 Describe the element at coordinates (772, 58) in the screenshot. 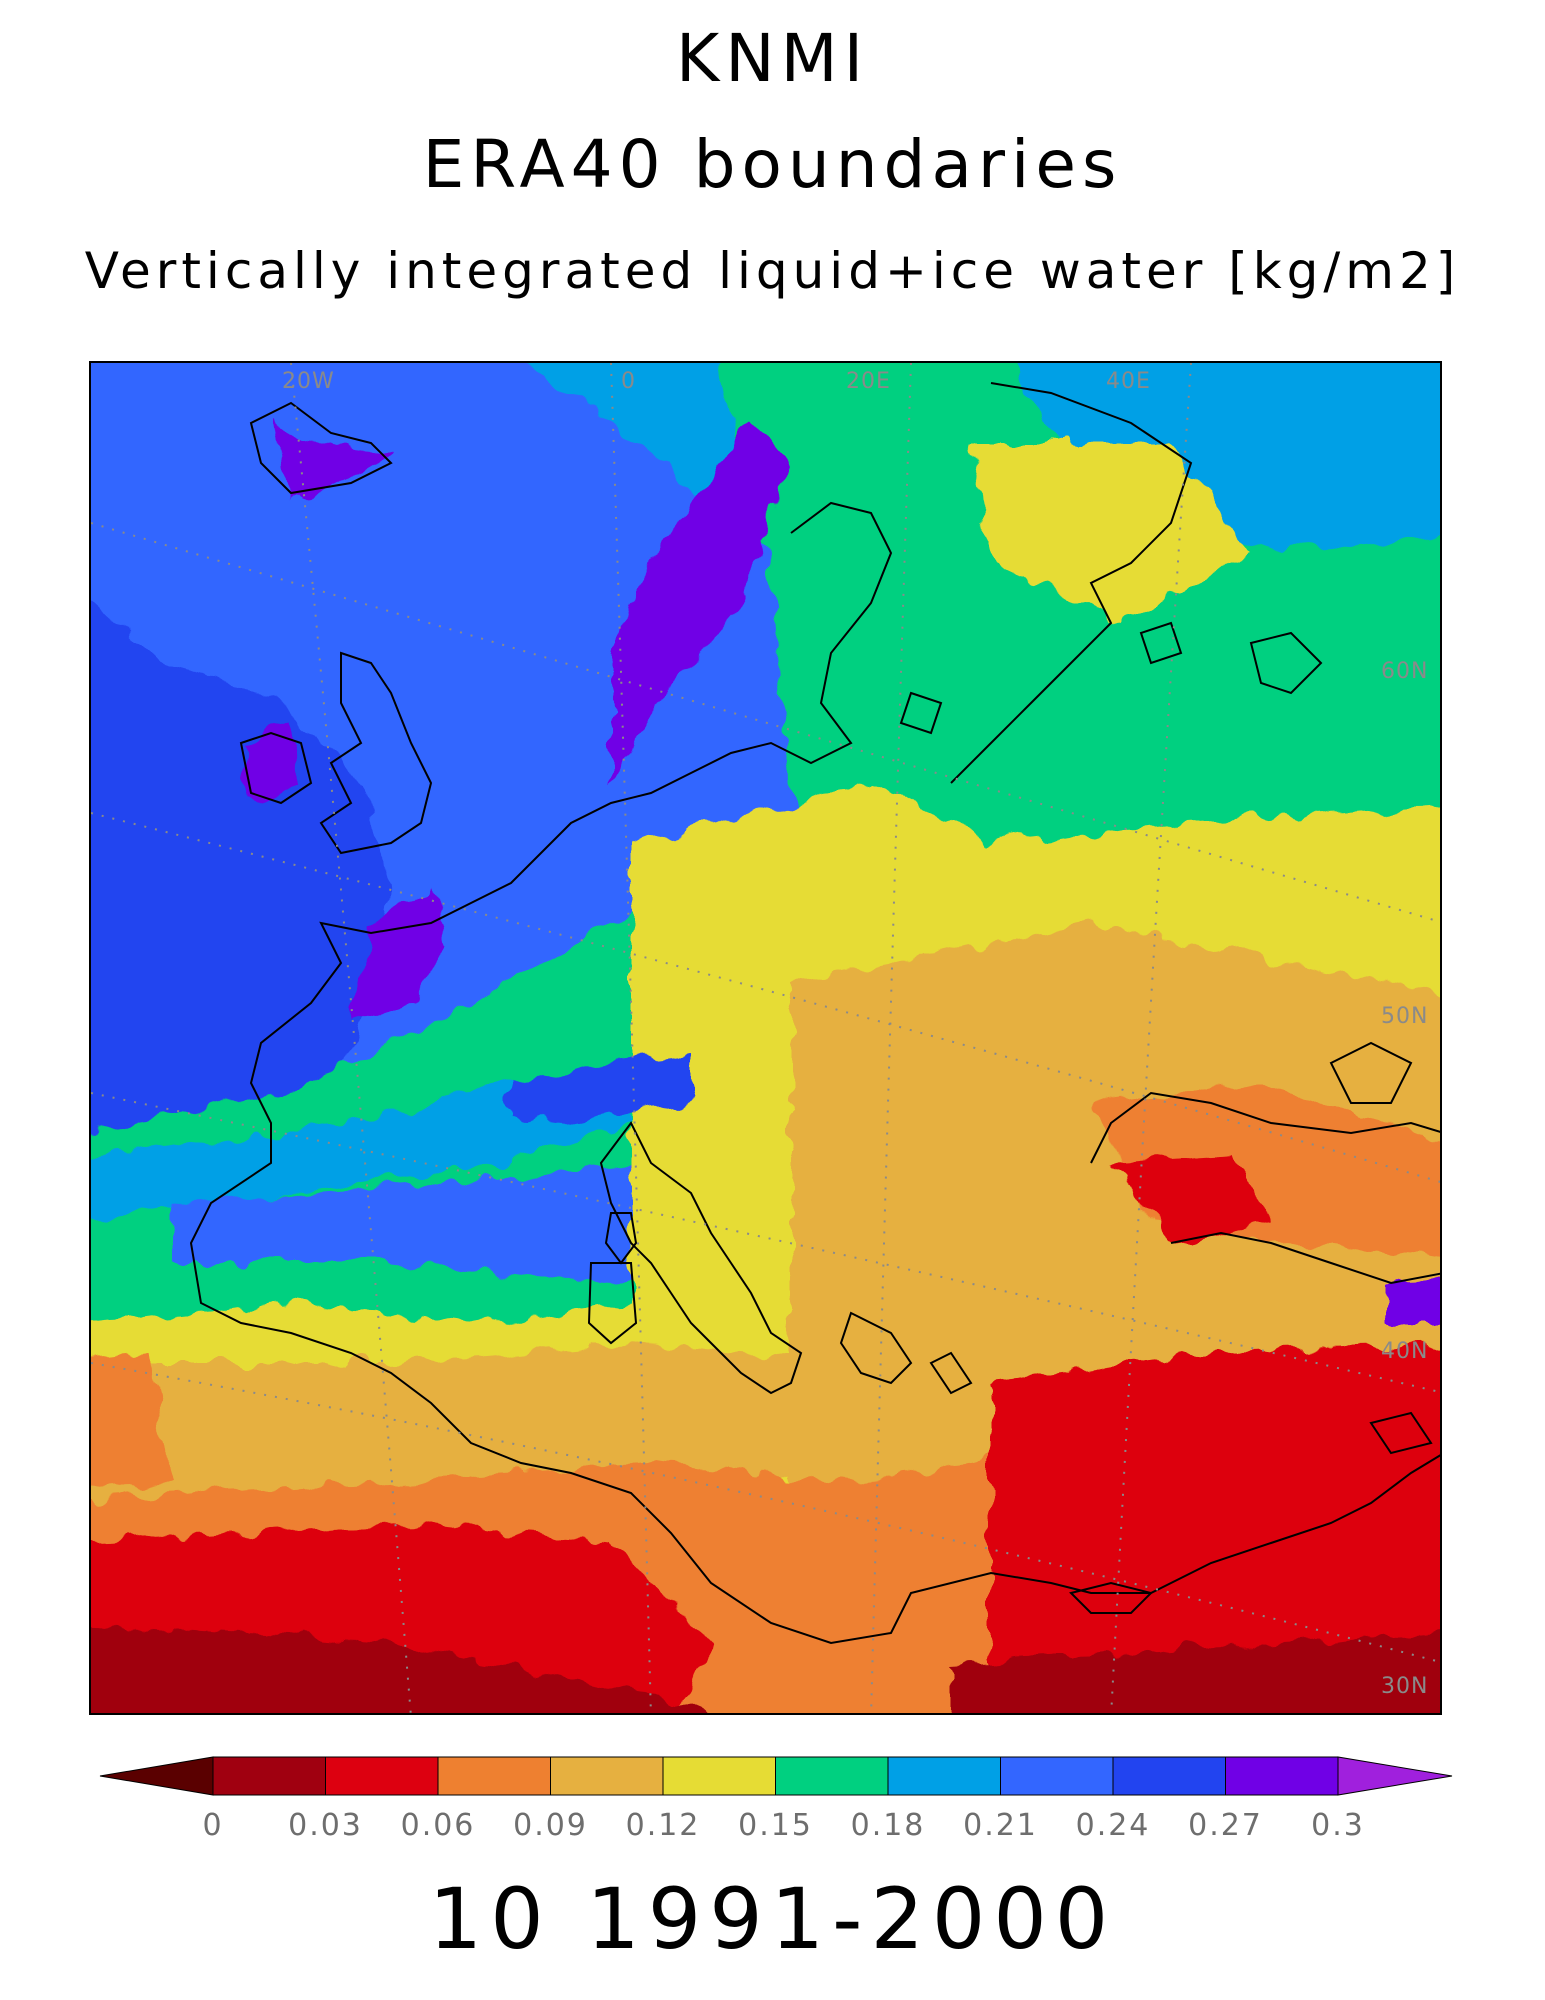

I see `title-institution: KNMI` at that location.